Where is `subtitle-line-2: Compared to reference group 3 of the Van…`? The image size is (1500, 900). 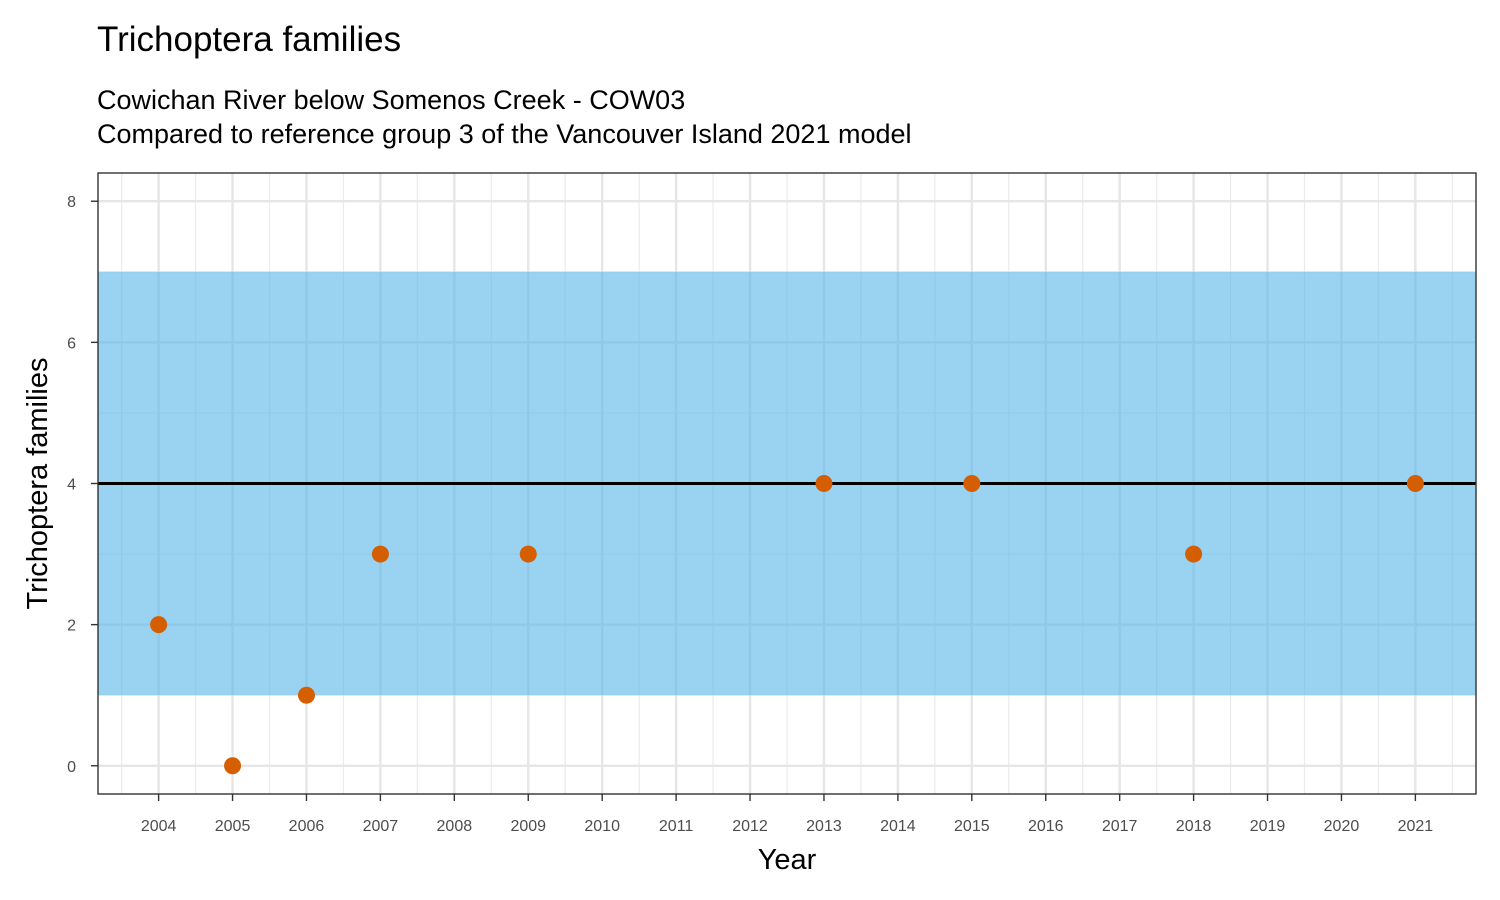
subtitle-line-2: Compared to reference group 3 of the Van… is located at coordinates (504, 134).